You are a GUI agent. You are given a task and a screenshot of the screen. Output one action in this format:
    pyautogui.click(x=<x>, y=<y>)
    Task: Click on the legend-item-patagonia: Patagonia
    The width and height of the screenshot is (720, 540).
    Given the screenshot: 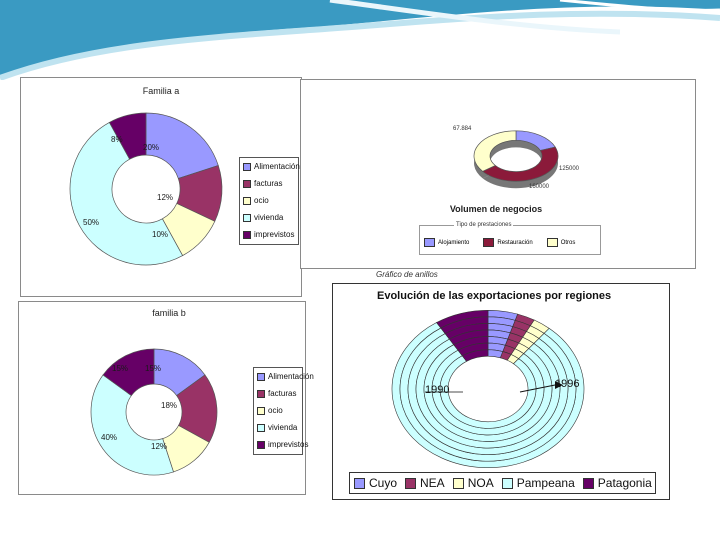 What is the action you would take?
    pyautogui.click(x=617, y=483)
    